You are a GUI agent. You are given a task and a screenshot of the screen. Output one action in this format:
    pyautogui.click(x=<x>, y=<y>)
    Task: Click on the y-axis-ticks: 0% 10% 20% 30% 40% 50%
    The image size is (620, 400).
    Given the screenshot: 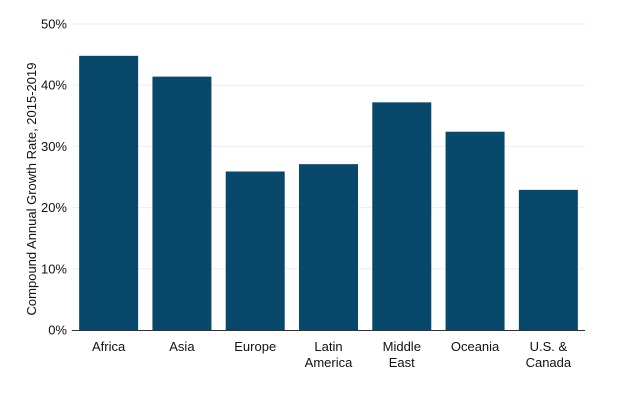 What is the action you would take?
    pyautogui.click(x=54, y=177)
    